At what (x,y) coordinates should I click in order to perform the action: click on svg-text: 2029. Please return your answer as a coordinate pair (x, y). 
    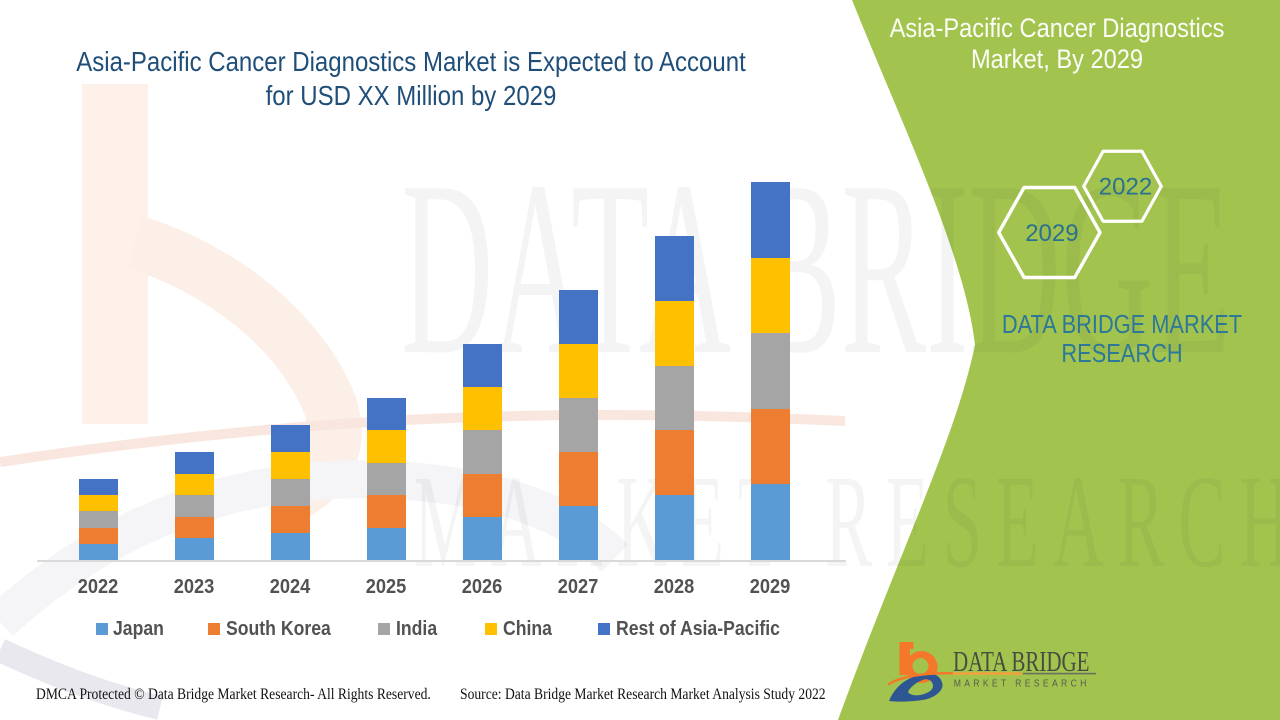
    Looking at the image, I should click on (1051, 233).